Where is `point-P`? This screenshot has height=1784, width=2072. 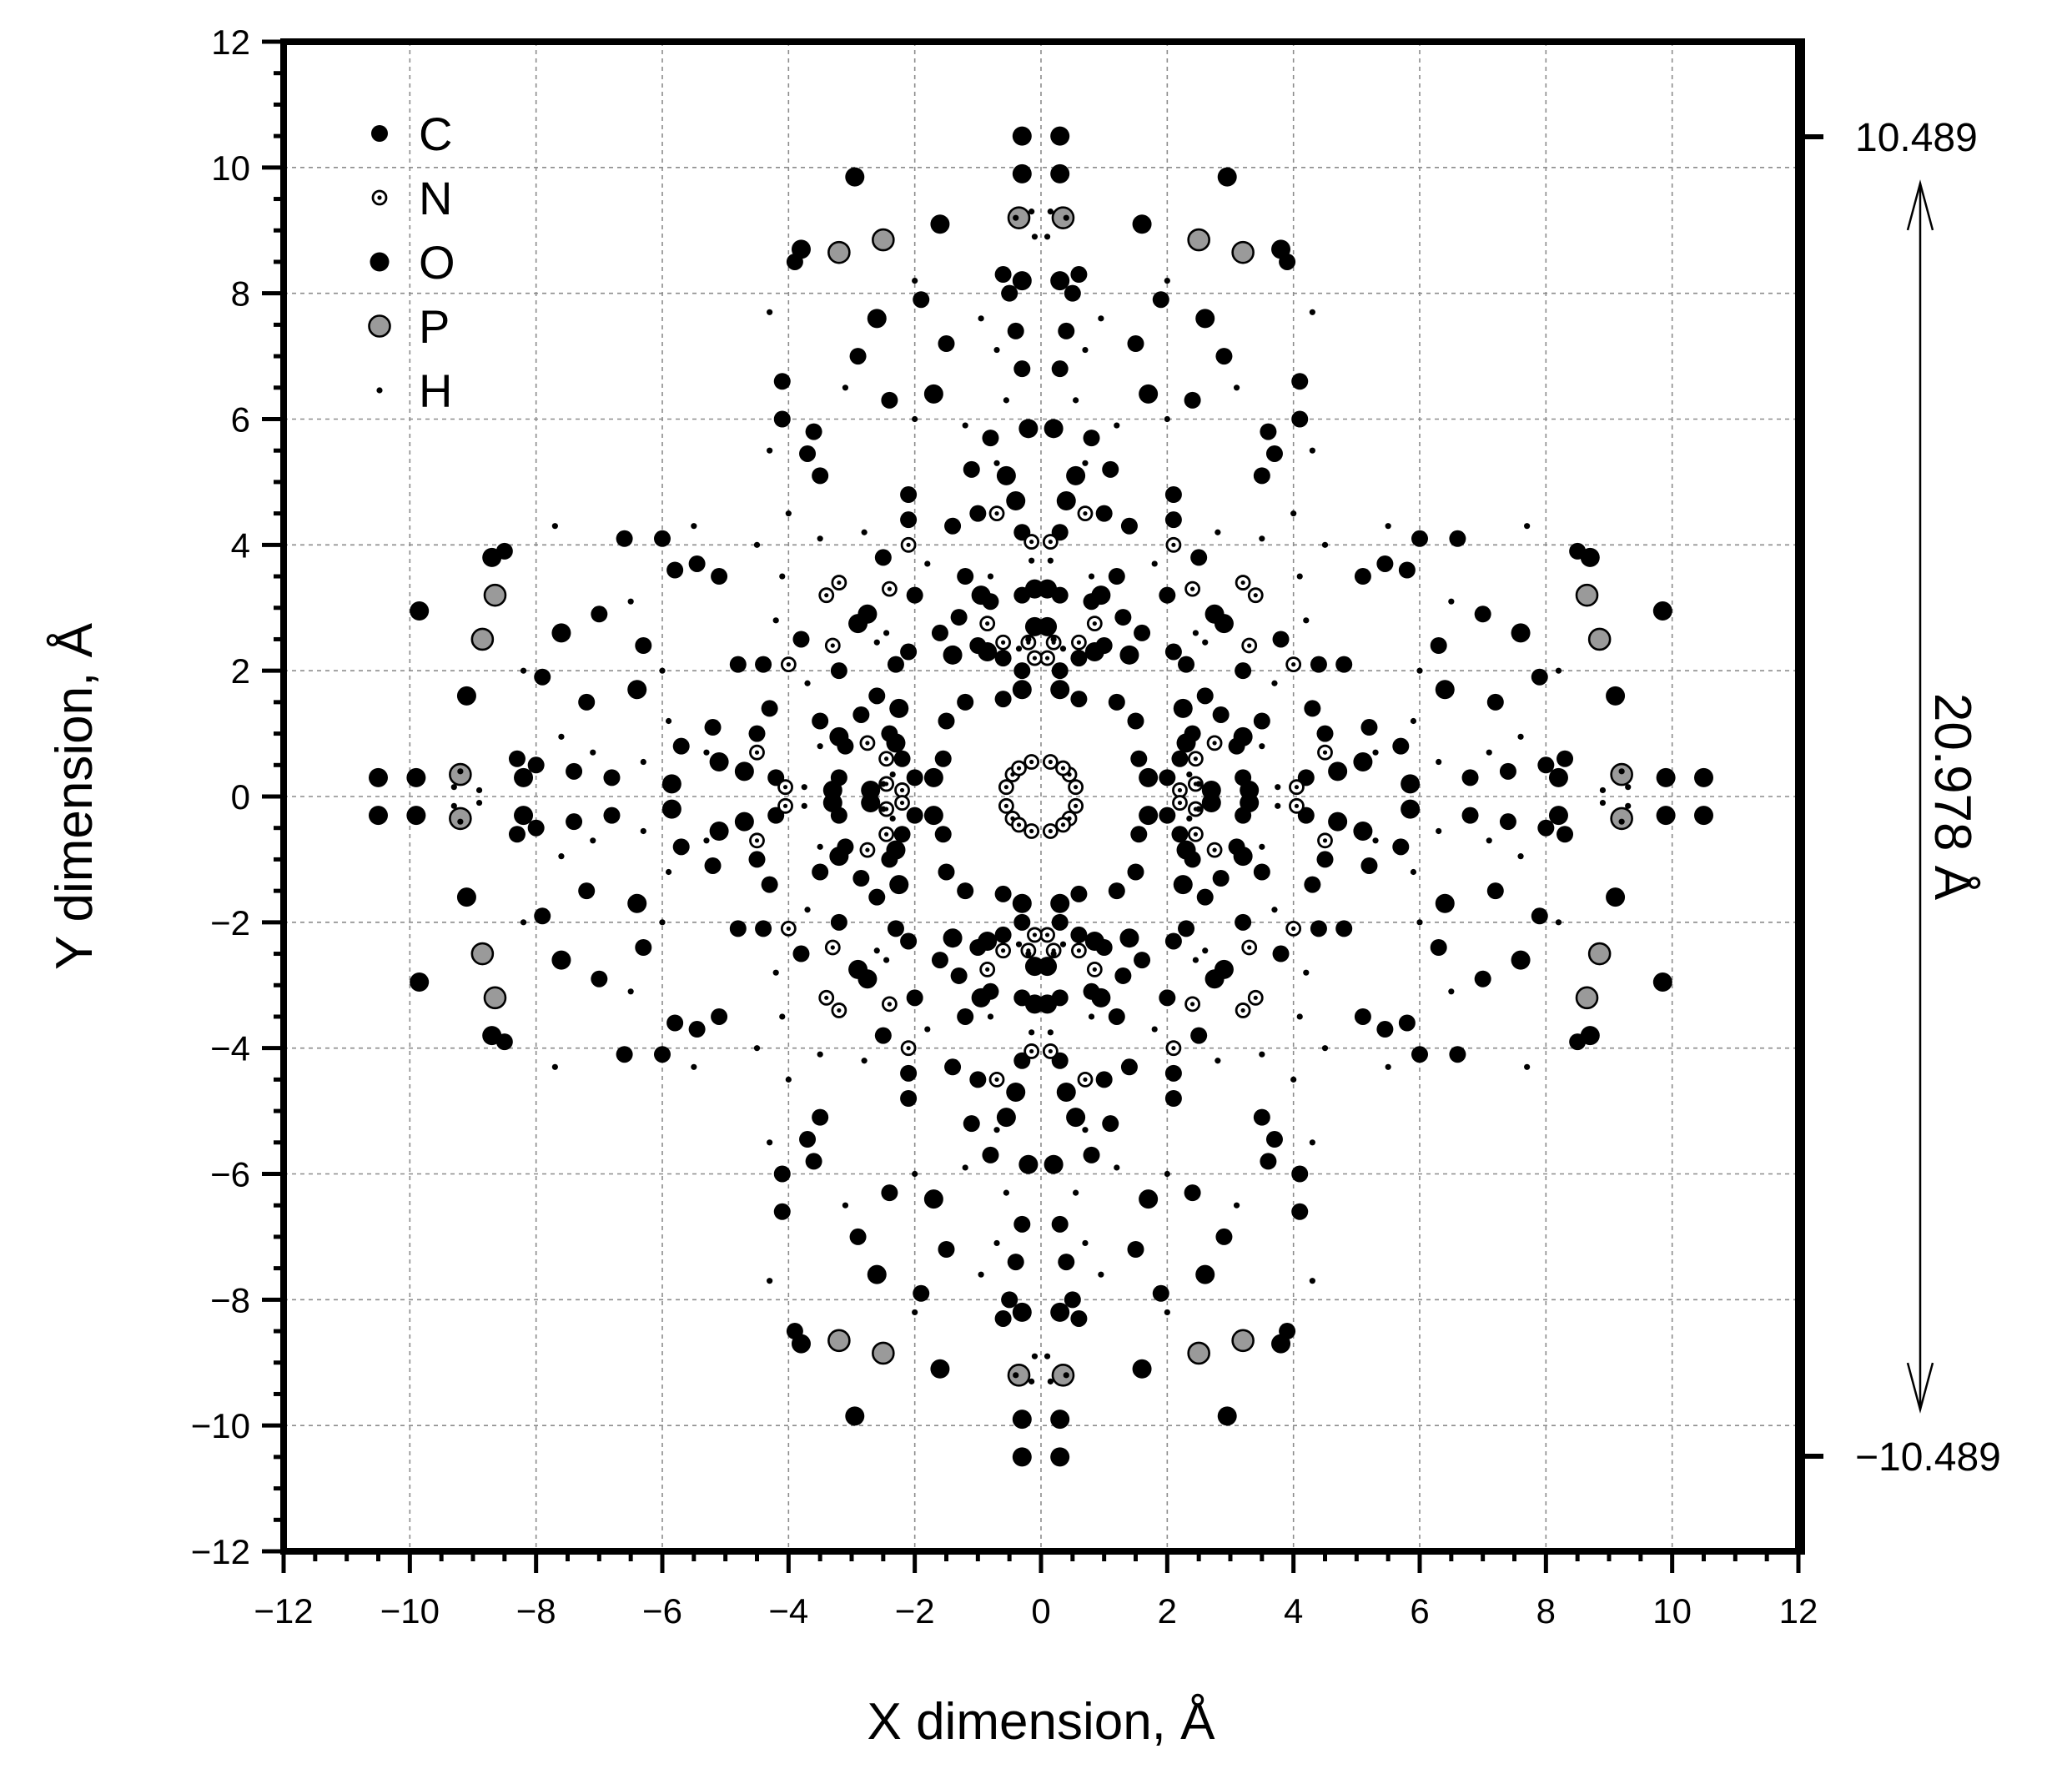
point-P is located at coordinates (482, 954).